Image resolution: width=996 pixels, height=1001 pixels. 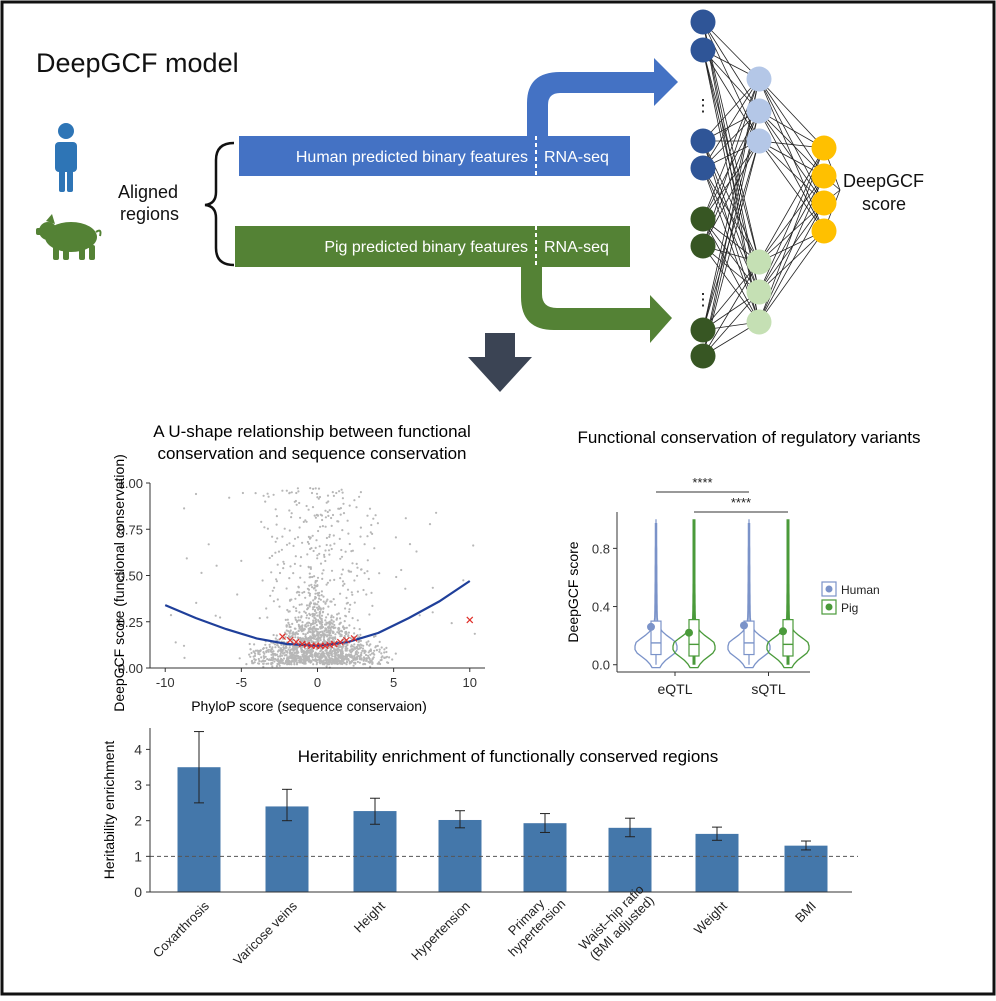 I want to click on aligned-label-line2: regions, so click(x=149, y=214).